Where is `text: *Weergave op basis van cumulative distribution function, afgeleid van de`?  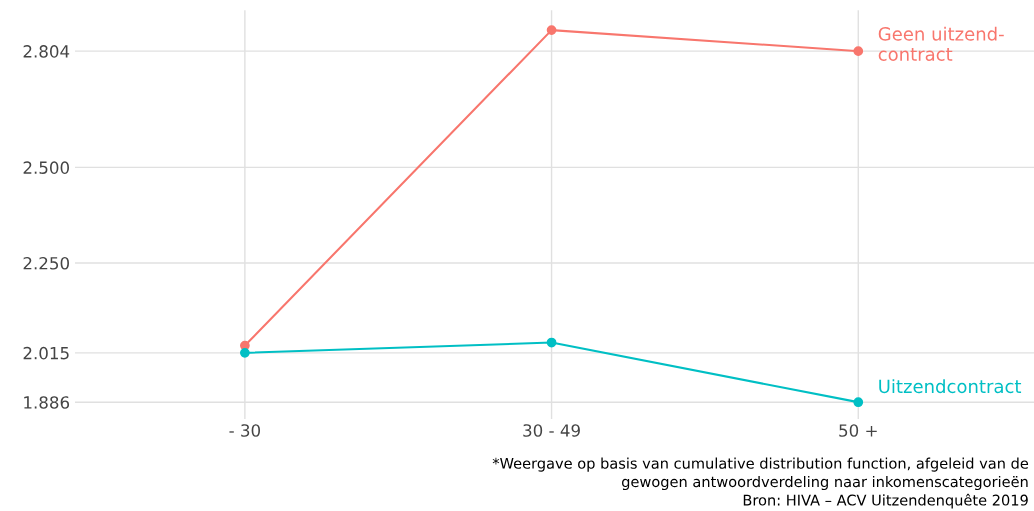
text: *Weergave op basis van cumulative distribution function, afgeleid van de is located at coordinates (760, 464).